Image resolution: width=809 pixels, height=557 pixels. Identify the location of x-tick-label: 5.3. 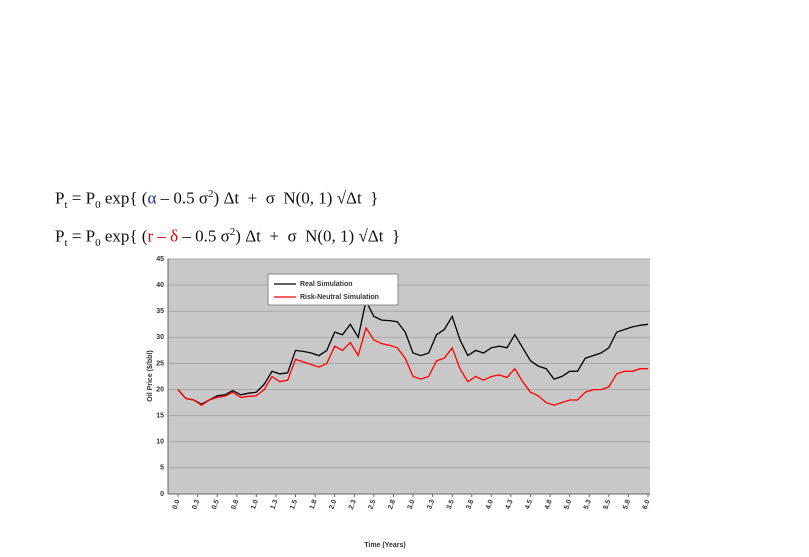
(588, 505).